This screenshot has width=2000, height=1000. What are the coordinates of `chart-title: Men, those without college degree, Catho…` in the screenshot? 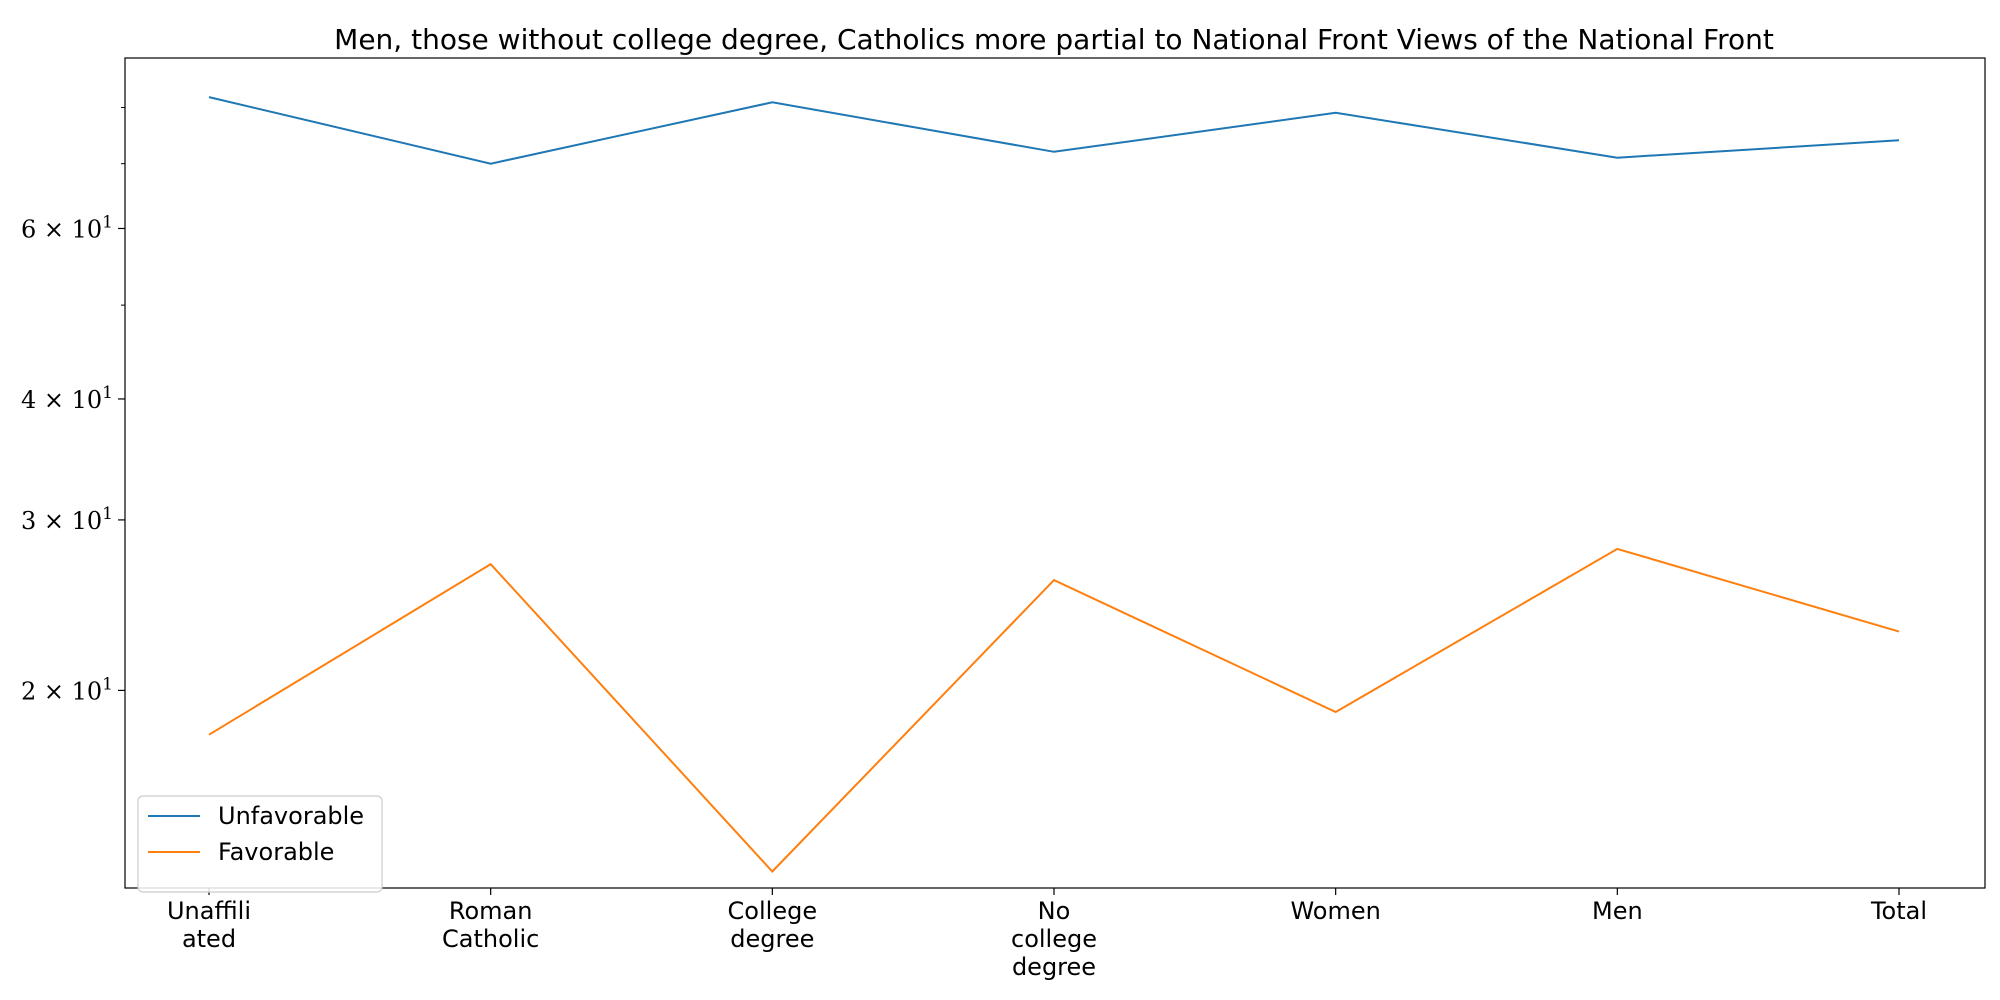 It's located at (1054, 39).